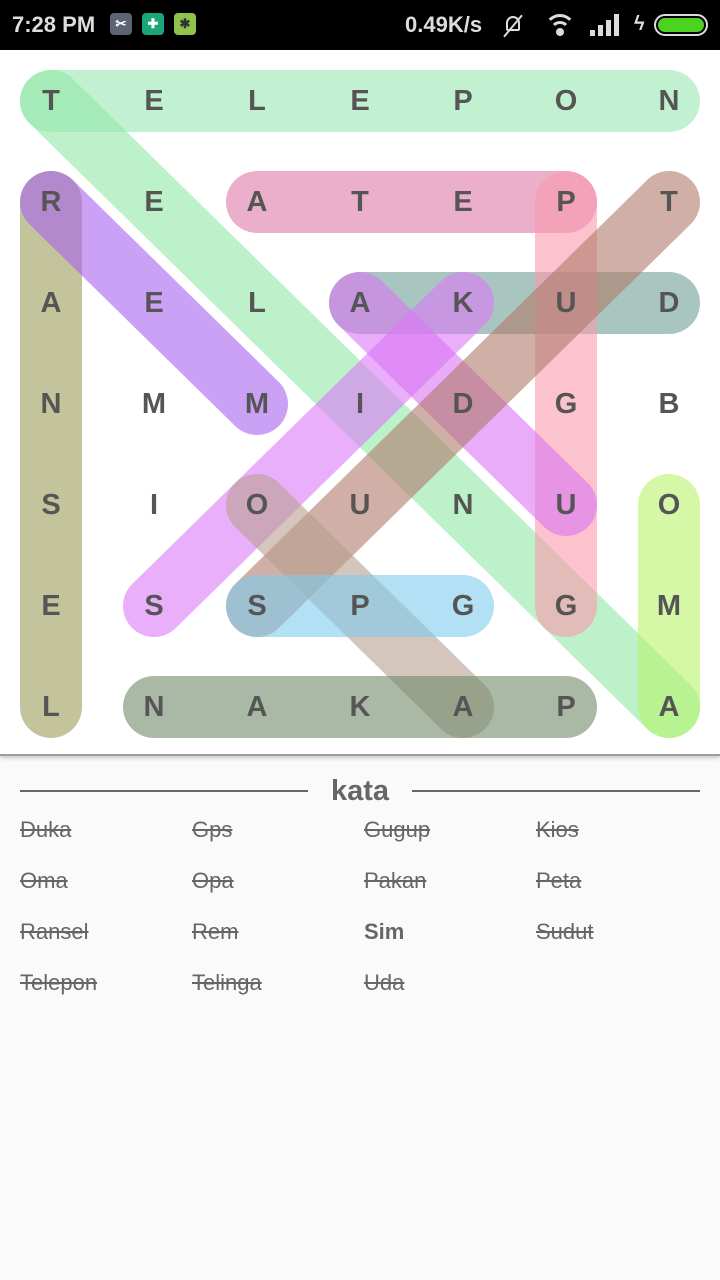  Describe the element at coordinates (153, 24) in the screenshot. I see `shield-app-icon: ✚` at that location.